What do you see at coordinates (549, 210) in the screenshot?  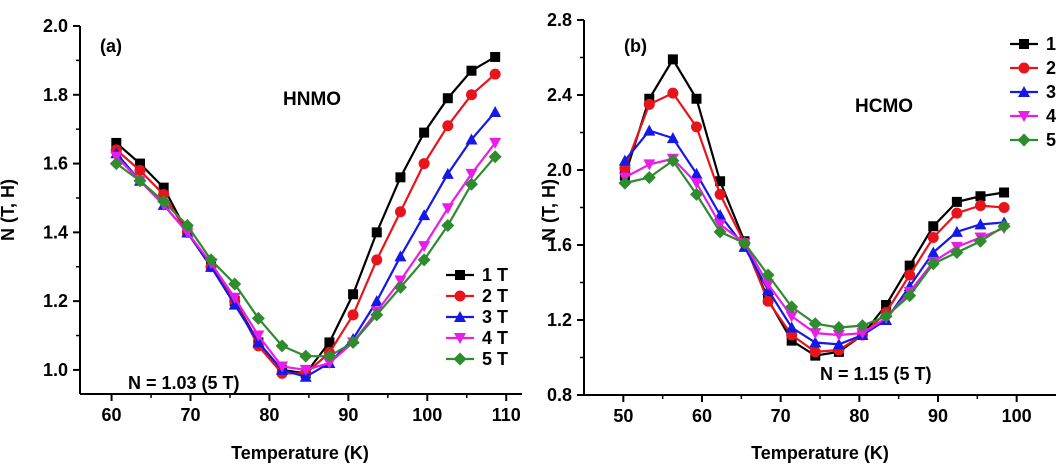 I see `y-axis-label: N (T, H)` at bounding box center [549, 210].